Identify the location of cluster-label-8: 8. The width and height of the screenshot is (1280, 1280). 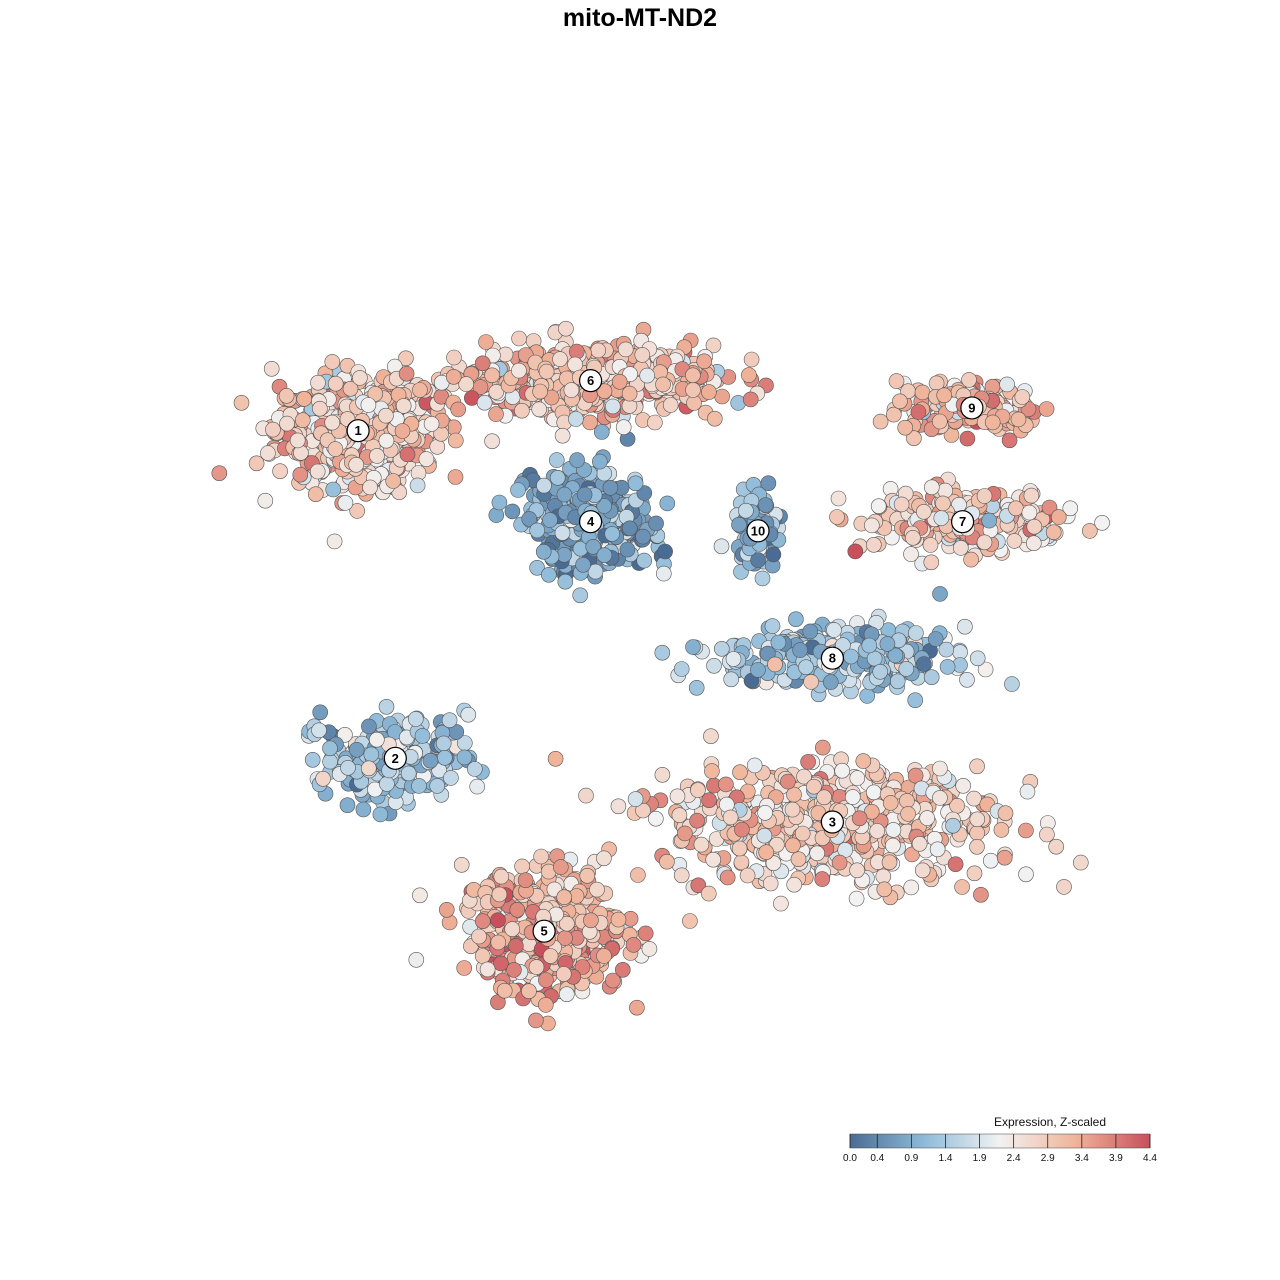
(832, 658).